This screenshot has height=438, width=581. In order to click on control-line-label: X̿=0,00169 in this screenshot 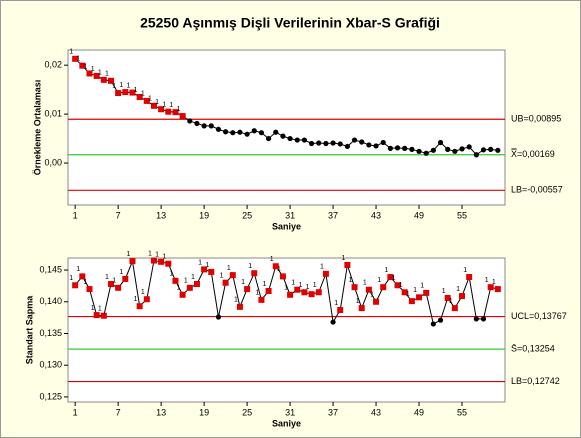, I will do `click(533, 153)`.